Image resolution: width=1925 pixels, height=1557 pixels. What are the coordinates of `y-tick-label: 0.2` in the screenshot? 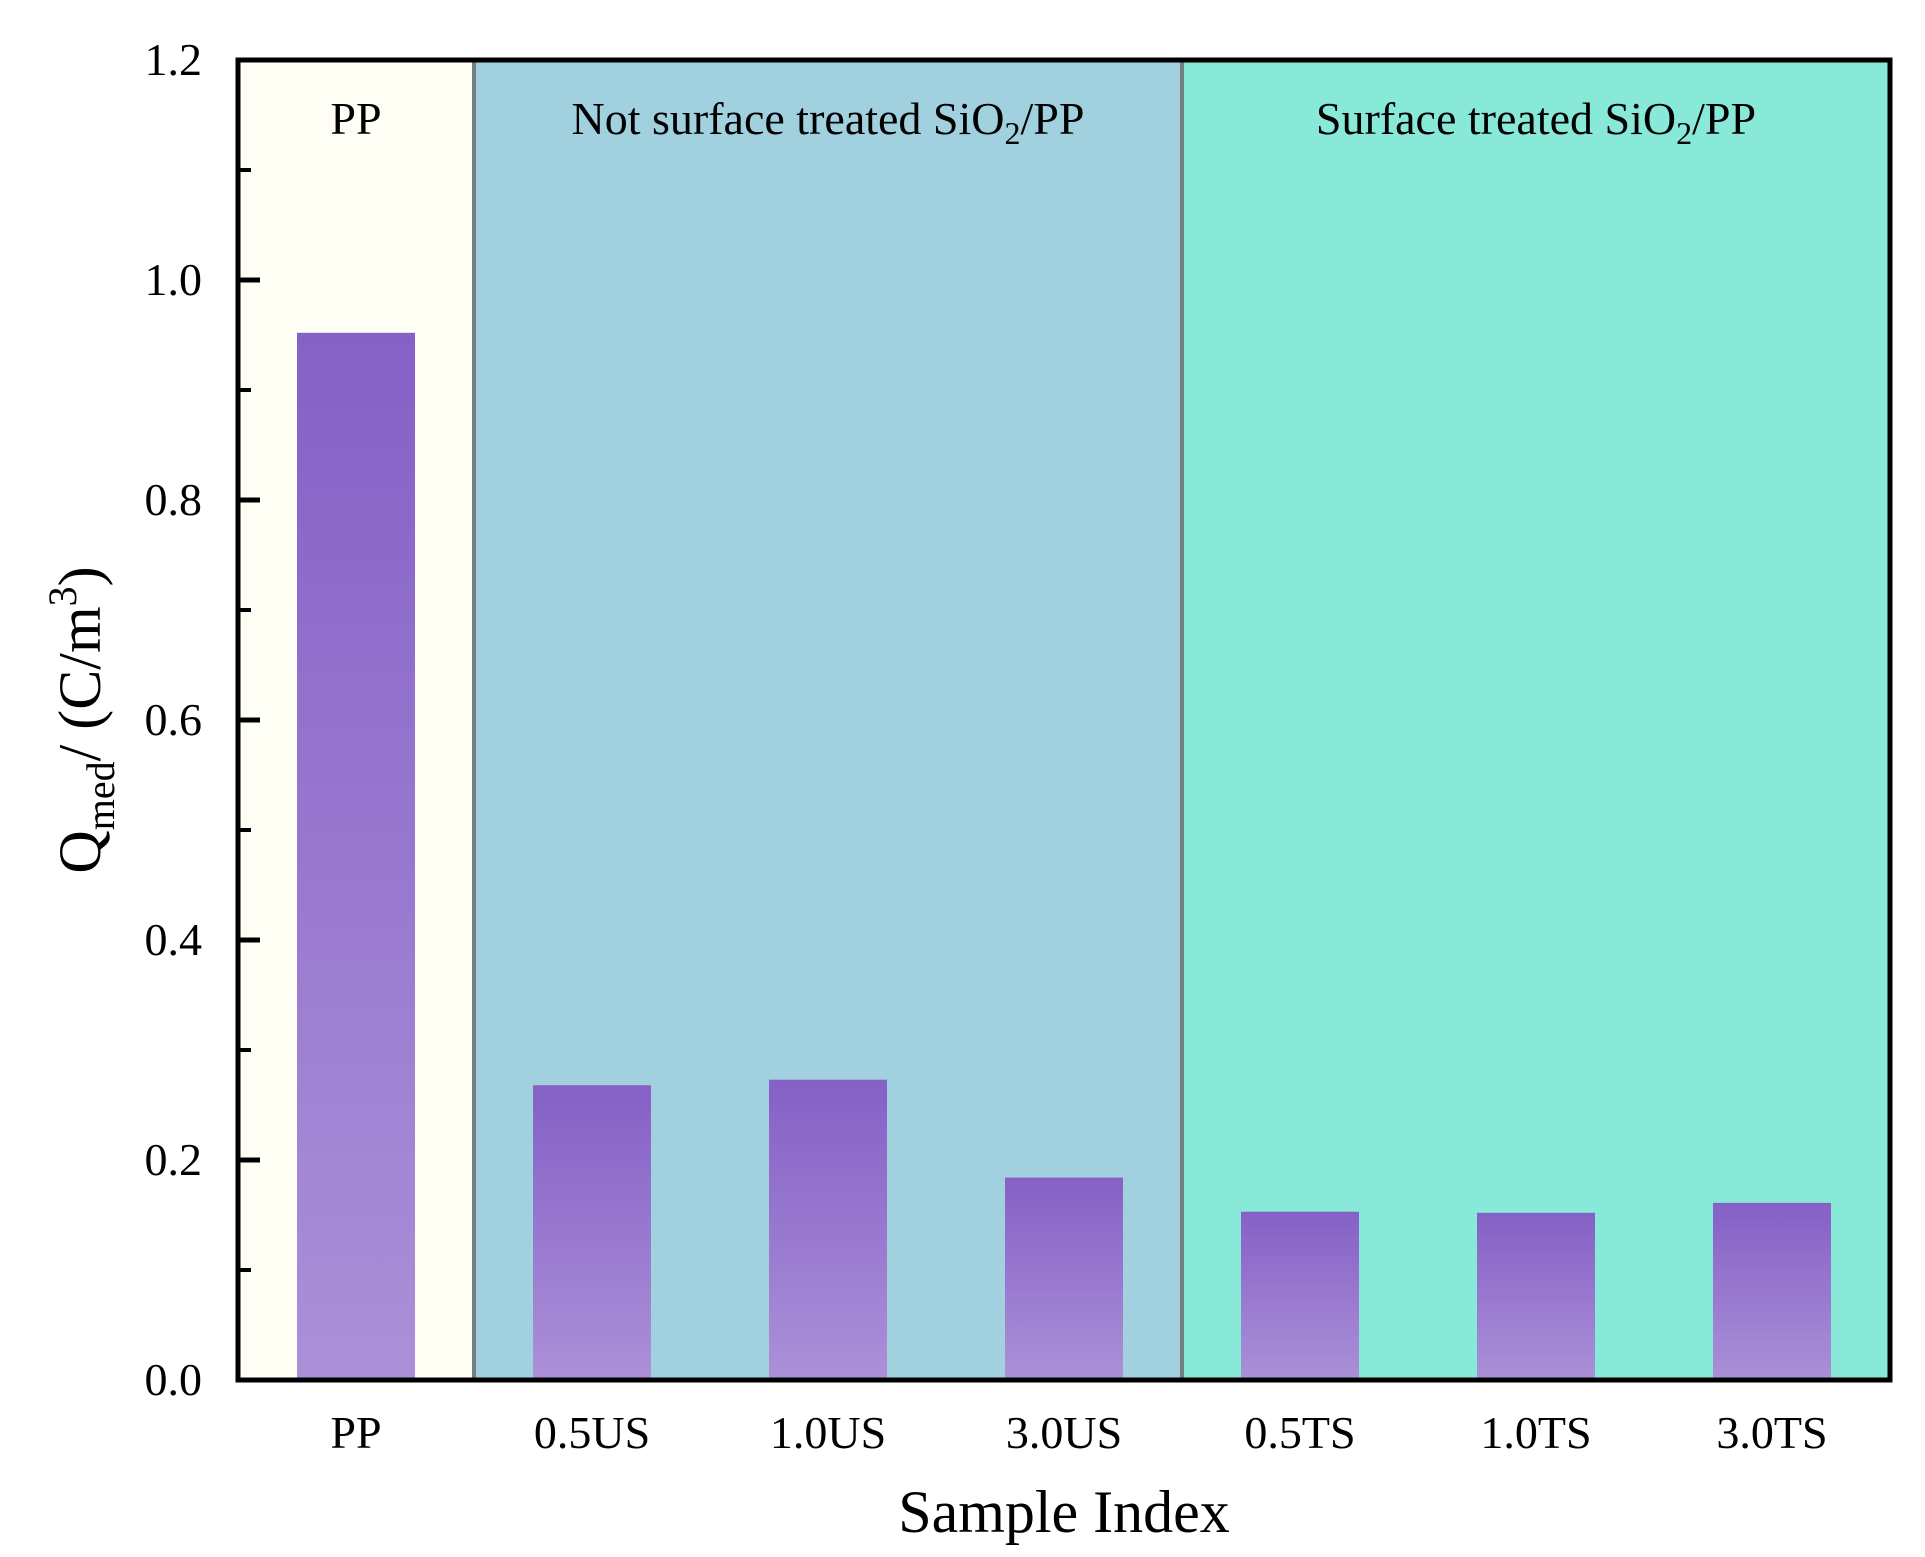 It's located at (174, 1159).